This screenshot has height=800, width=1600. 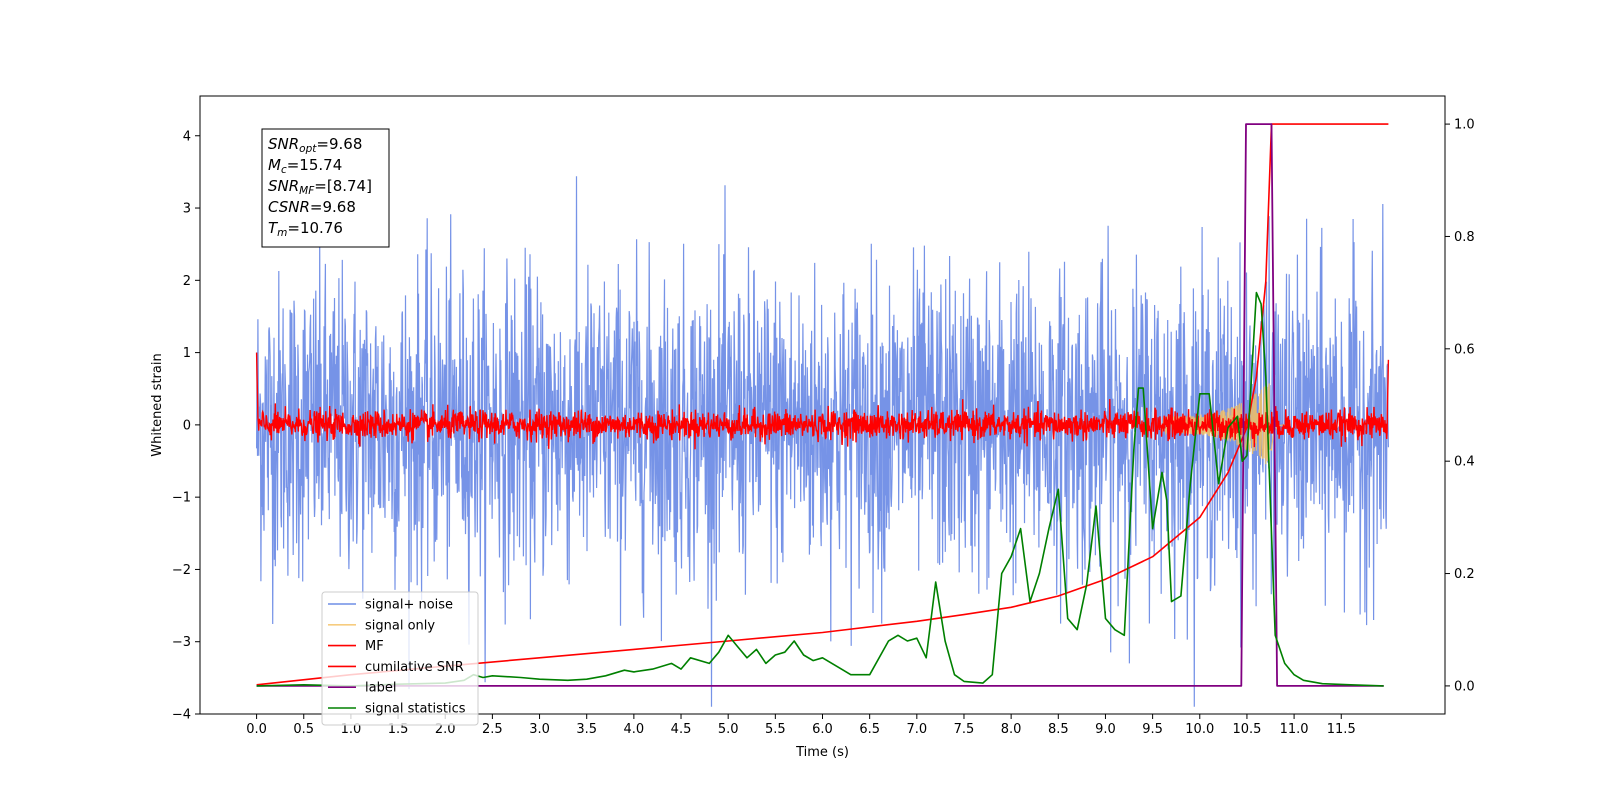 What do you see at coordinates (374, 646) in the screenshot?
I see `legend-entry: MF` at bounding box center [374, 646].